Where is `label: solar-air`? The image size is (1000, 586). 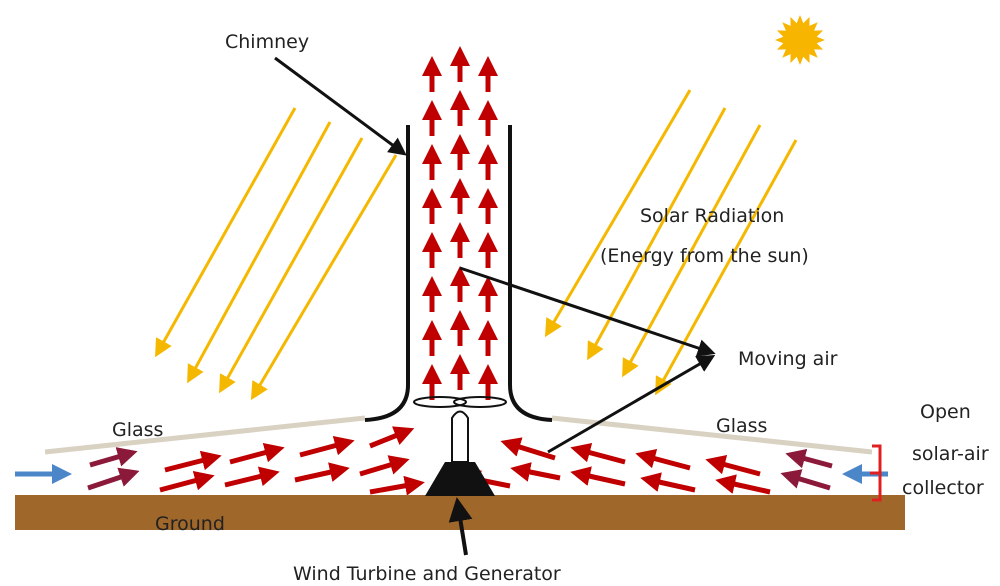 label: solar-air is located at coordinates (950, 454).